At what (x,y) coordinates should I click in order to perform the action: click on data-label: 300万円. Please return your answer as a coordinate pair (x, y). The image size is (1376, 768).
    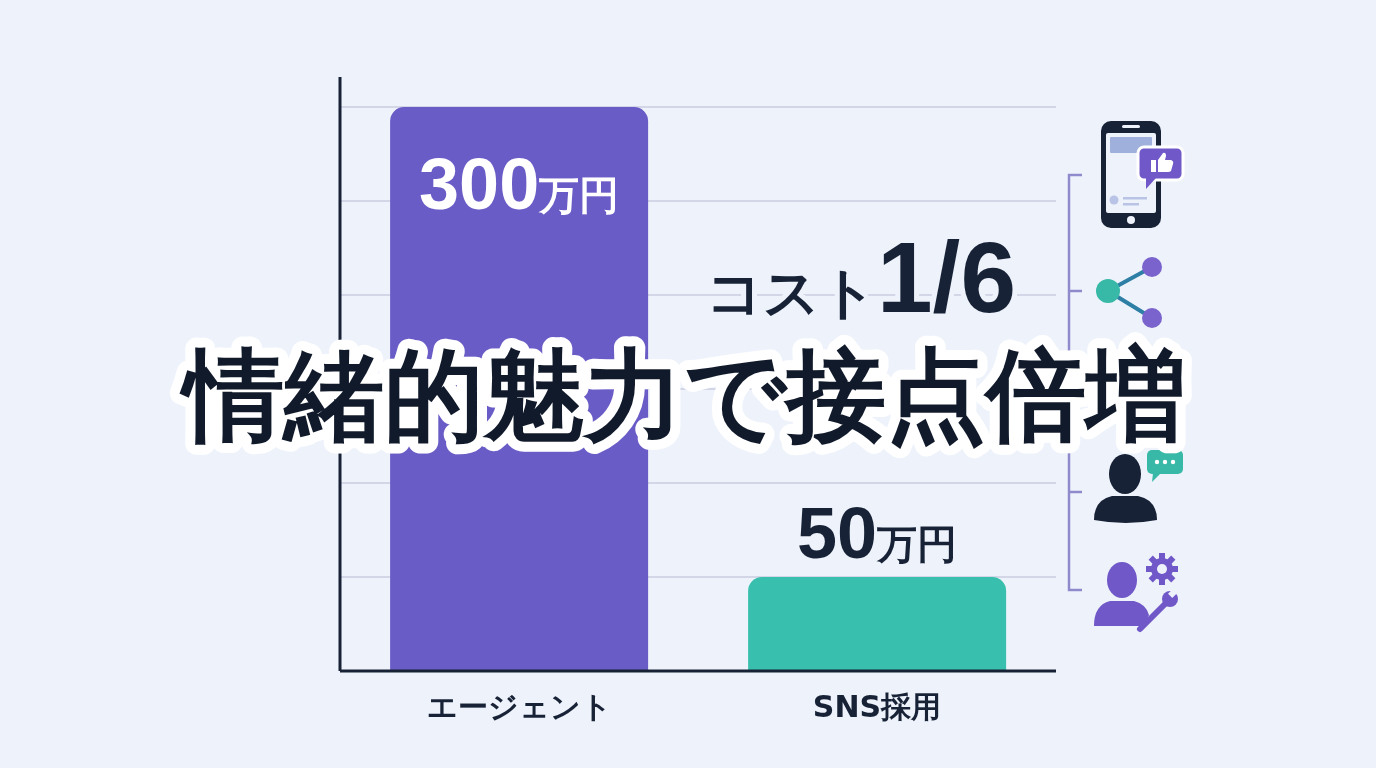
    Looking at the image, I should click on (519, 184).